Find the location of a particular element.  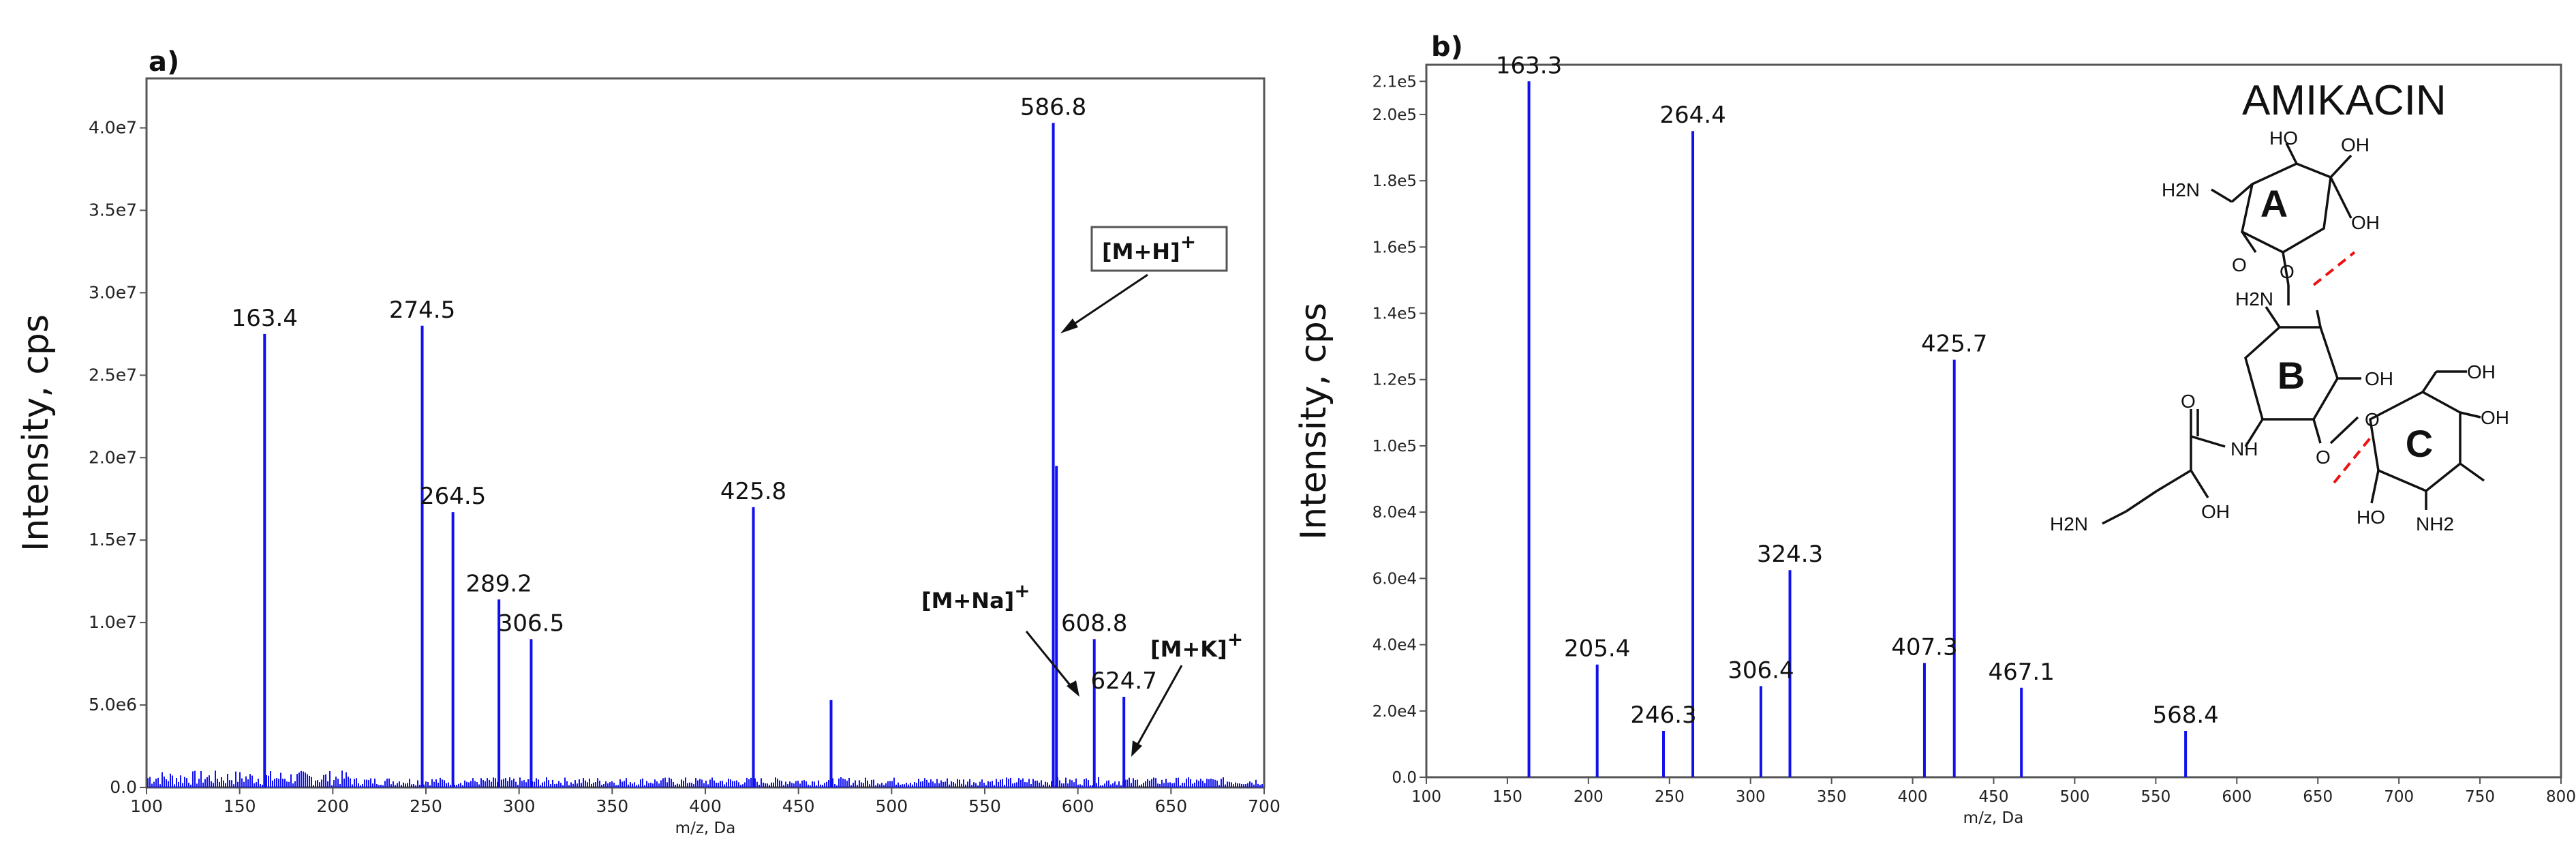

group-nh2-c: NH2 is located at coordinates (2435, 524).